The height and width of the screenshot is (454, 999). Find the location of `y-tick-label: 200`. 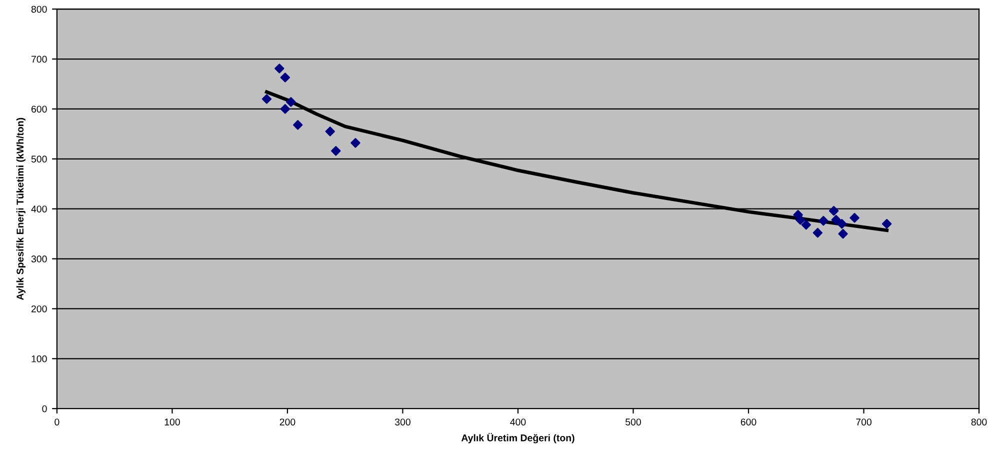

y-tick-label: 200 is located at coordinates (39, 308).